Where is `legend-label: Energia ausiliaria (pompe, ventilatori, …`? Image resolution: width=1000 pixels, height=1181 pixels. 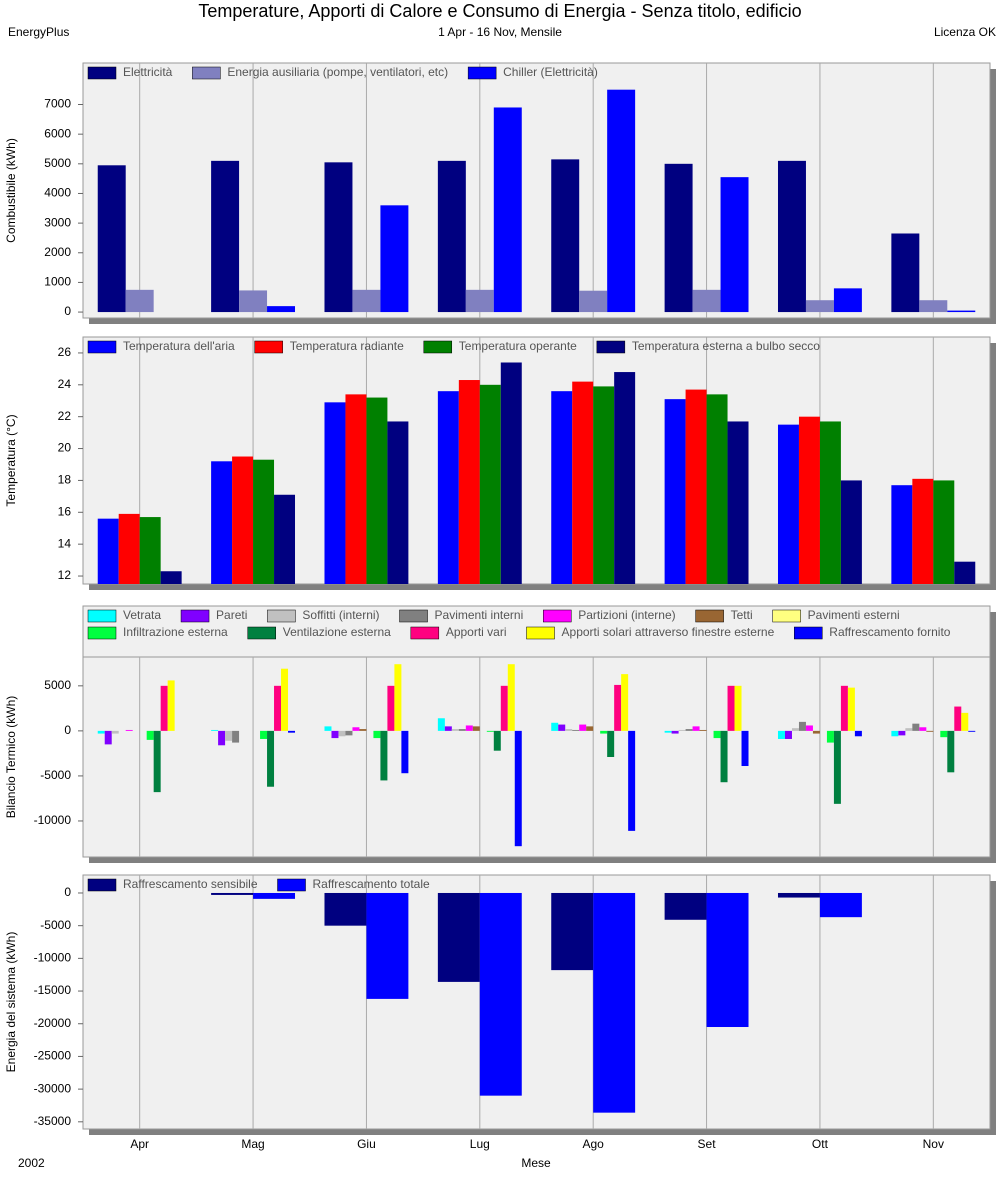 legend-label: Energia ausiliaria (pompe, ventilatori, … is located at coordinates (337, 72).